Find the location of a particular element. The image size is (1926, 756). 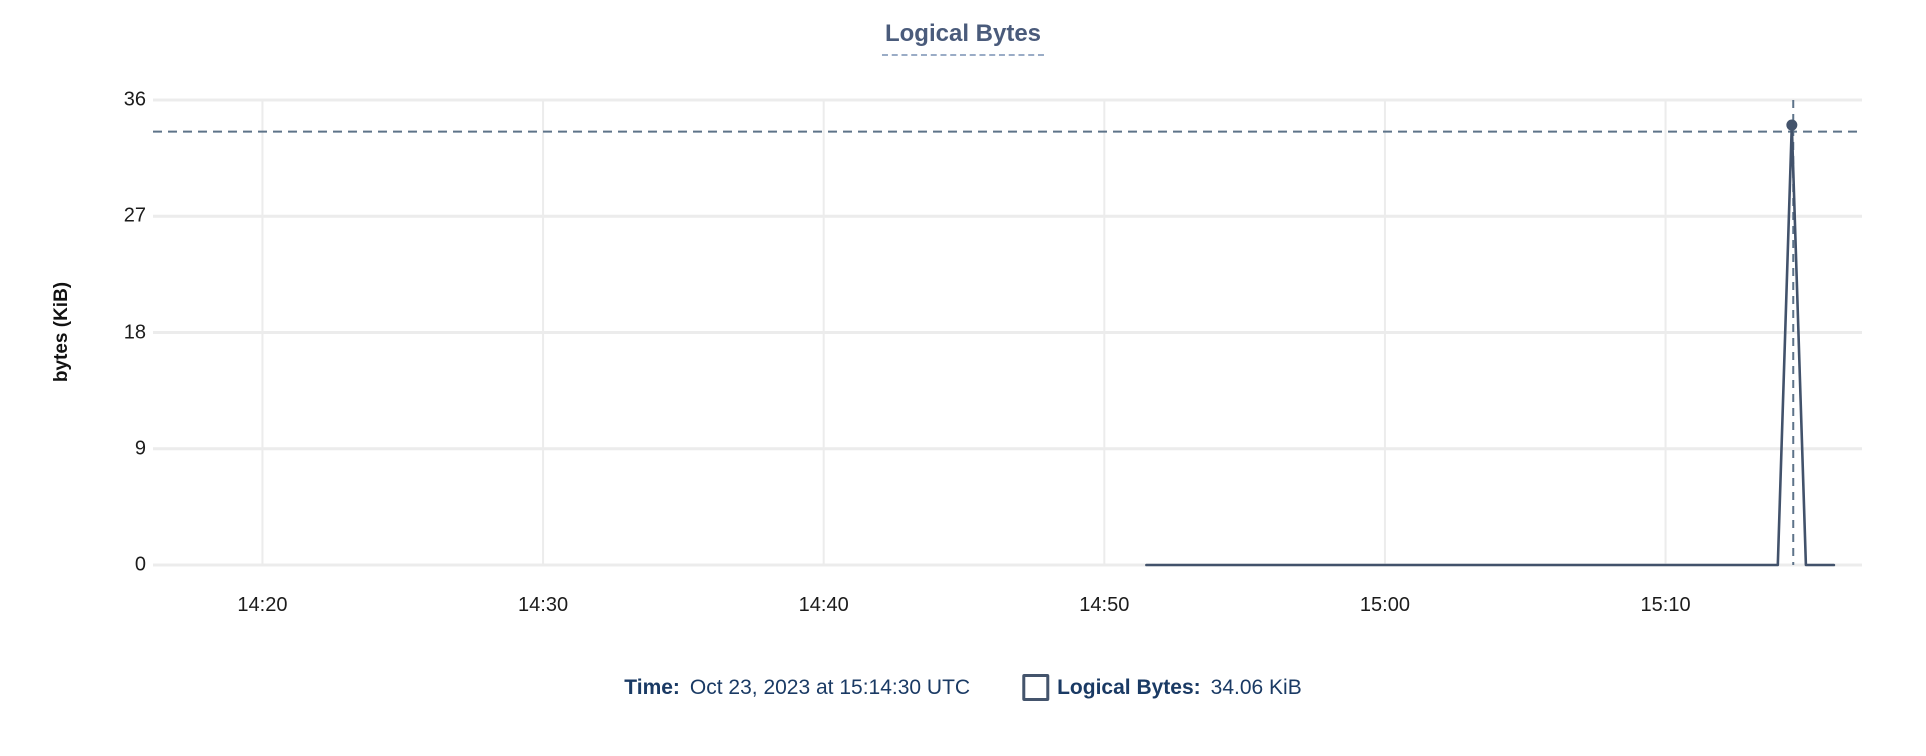

series-label: Logical Bytes: is located at coordinates (1129, 687).